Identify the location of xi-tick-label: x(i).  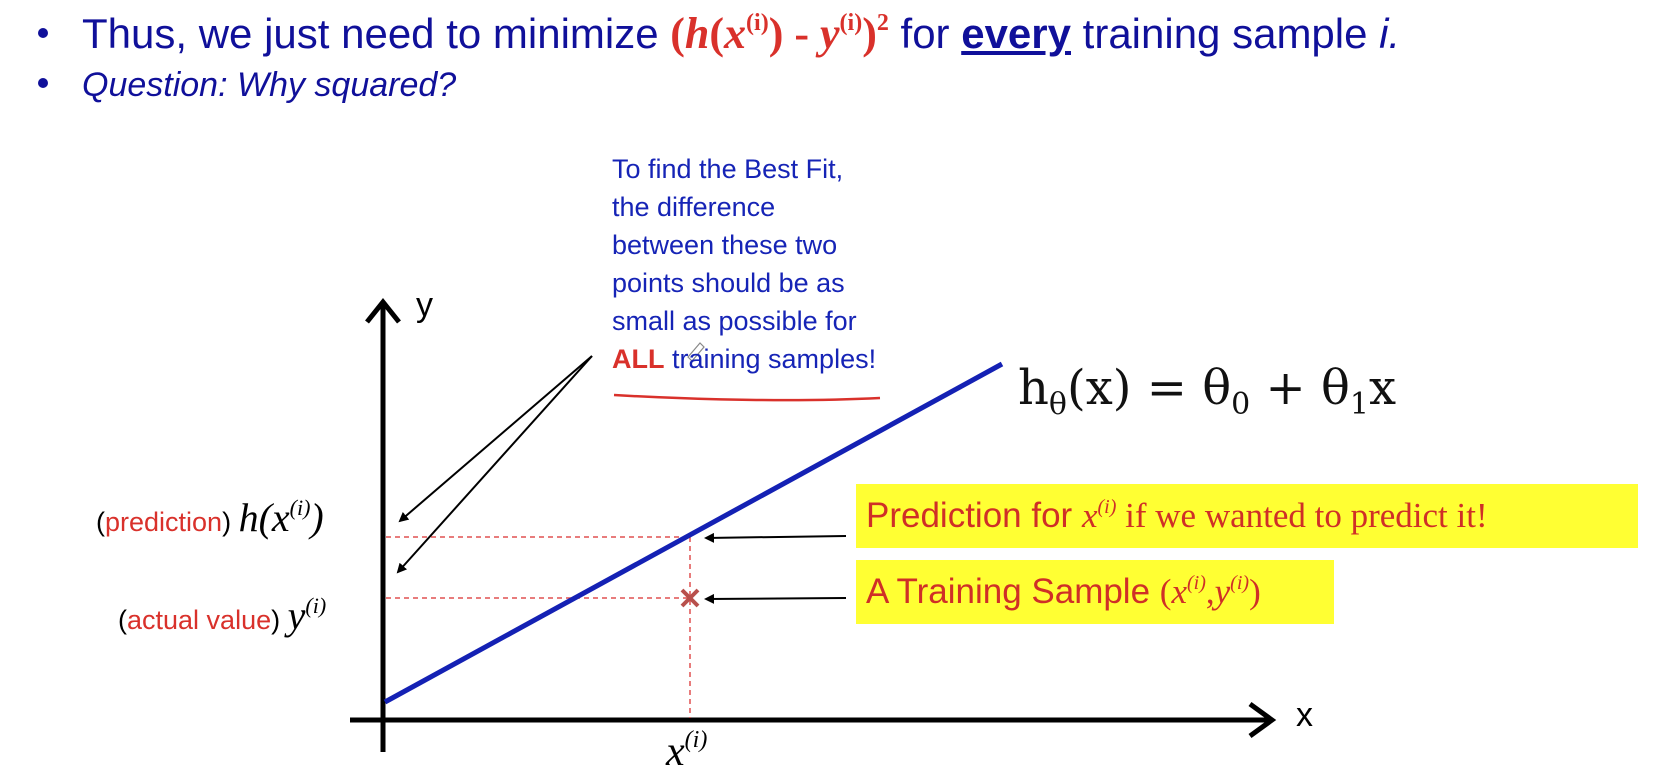
(686, 752).